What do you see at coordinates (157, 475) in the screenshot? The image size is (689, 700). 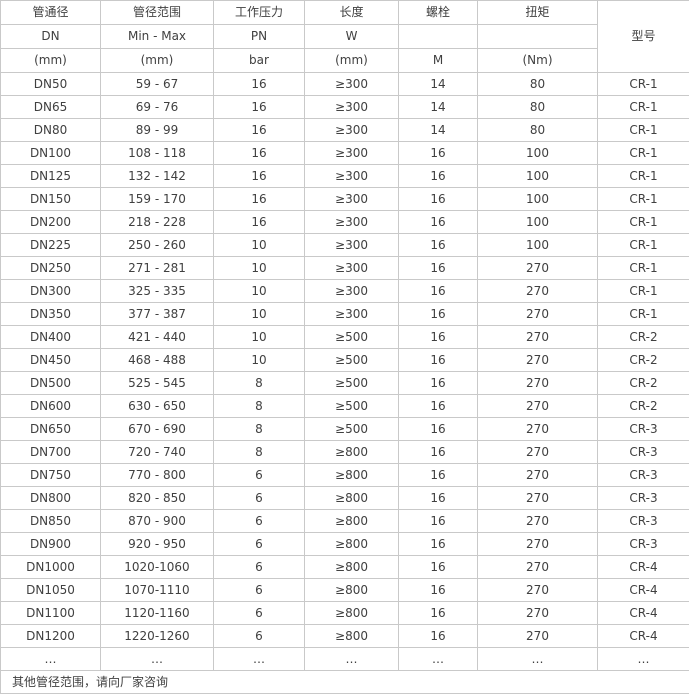 I see `table-cell: 770 - 800` at bounding box center [157, 475].